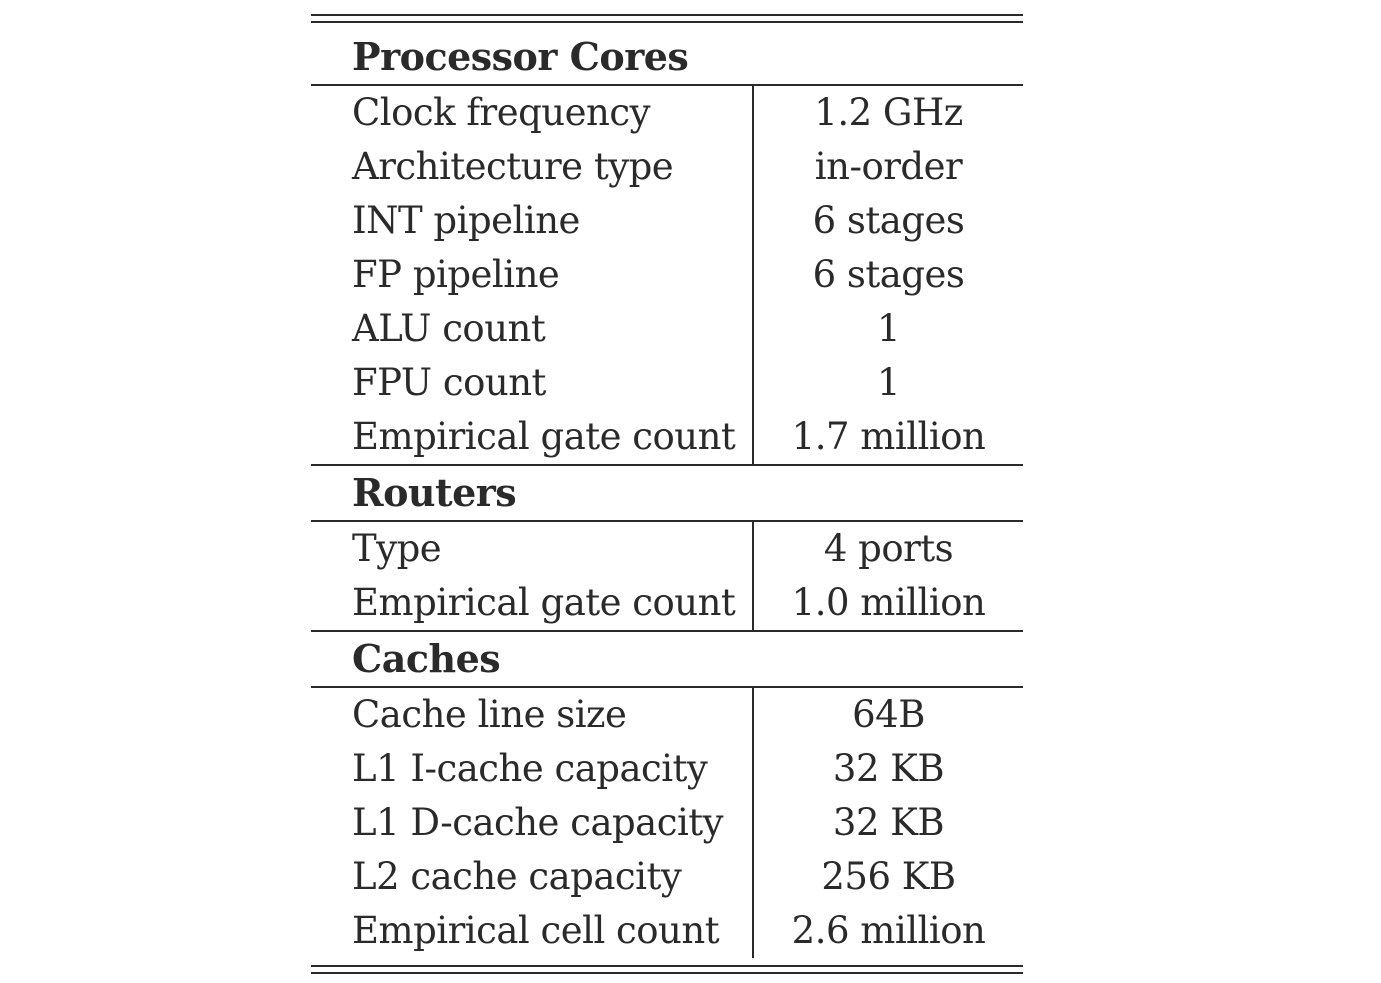  I want to click on table-row: Type 4 ports, so click(667, 549).